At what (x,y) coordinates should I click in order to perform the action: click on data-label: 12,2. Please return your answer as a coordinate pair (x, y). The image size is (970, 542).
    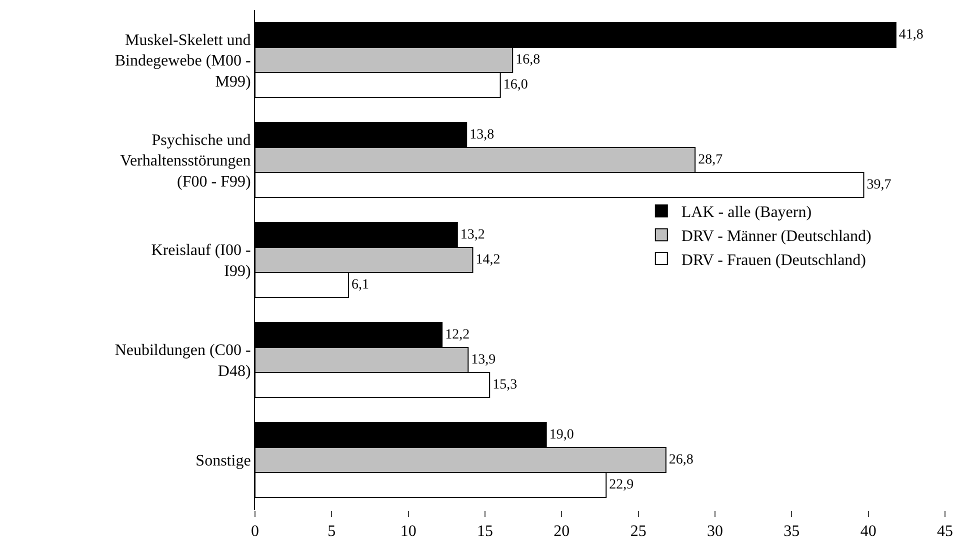
    Looking at the image, I should click on (457, 335).